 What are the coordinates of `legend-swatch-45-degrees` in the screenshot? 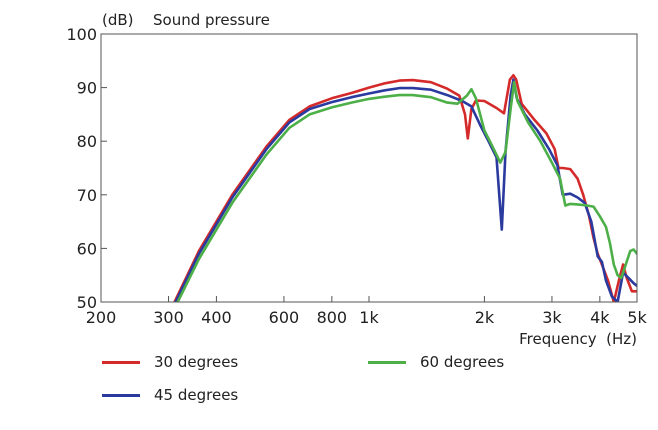 It's located at (121, 395).